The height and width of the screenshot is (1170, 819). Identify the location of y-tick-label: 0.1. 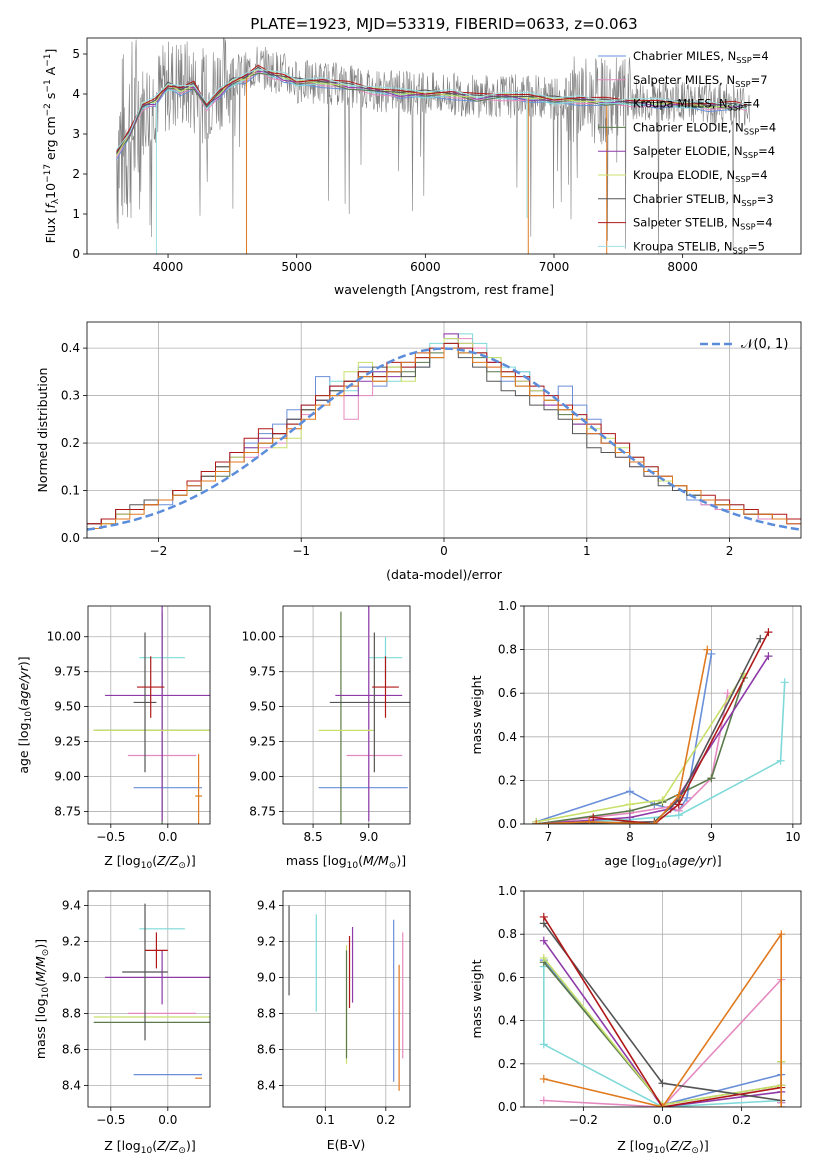
(70, 491).